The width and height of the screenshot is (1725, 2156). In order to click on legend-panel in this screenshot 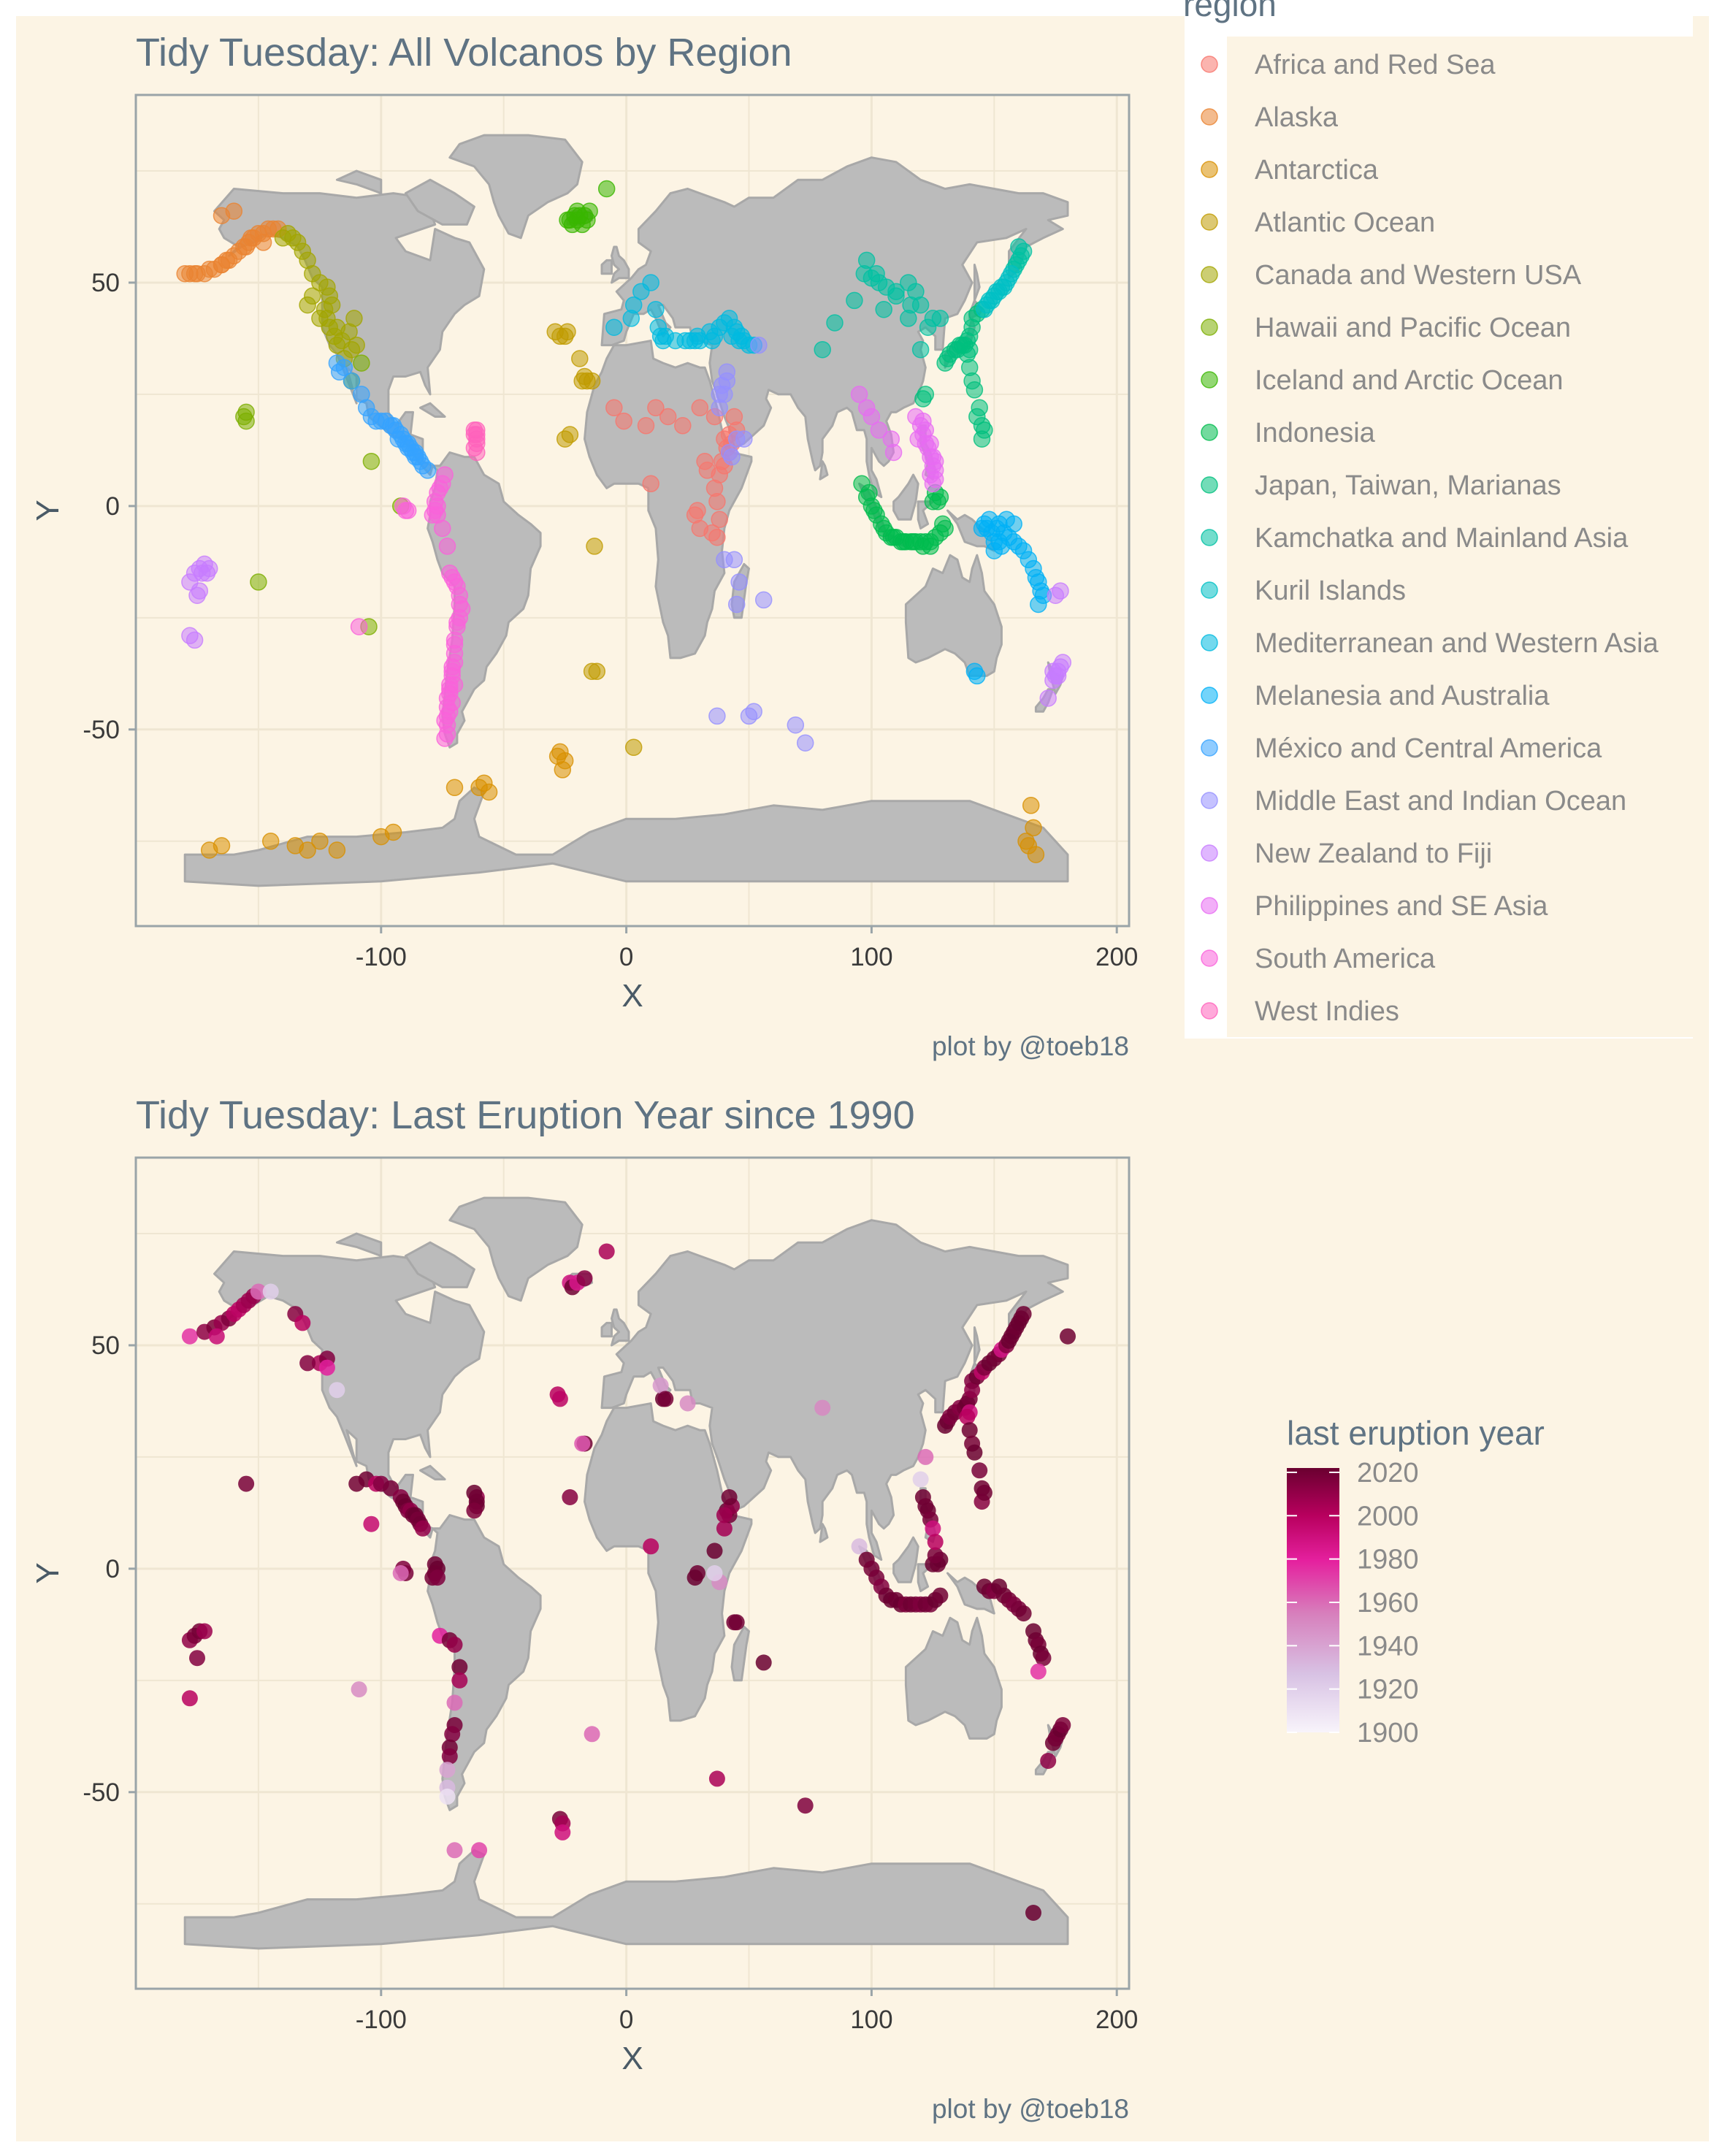, I will do `click(1460, 537)`.